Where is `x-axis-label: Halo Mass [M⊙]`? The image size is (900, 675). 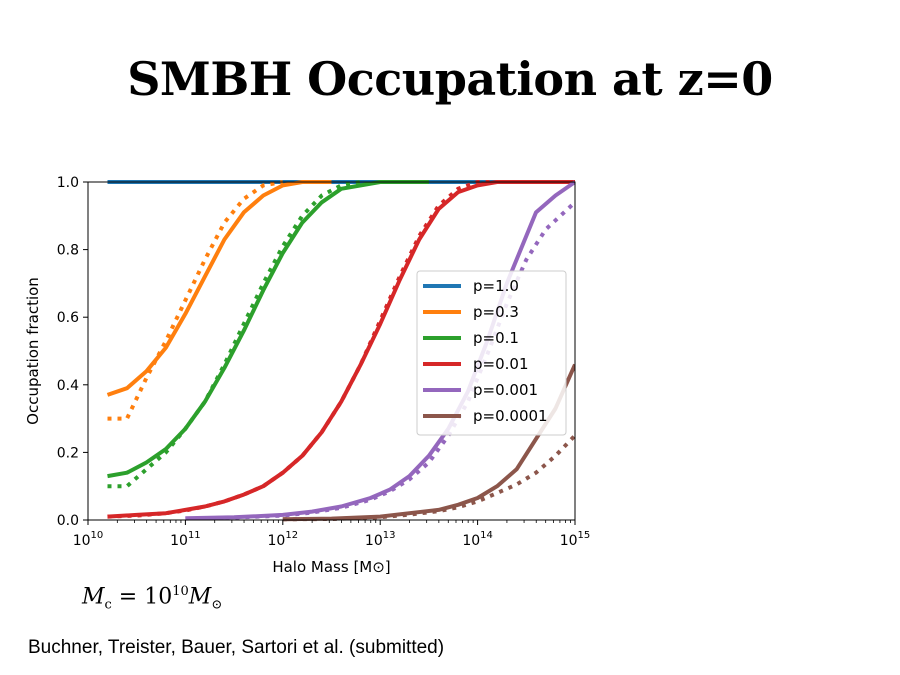
x-axis-label: Halo Mass [M⊙] is located at coordinates (331, 567).